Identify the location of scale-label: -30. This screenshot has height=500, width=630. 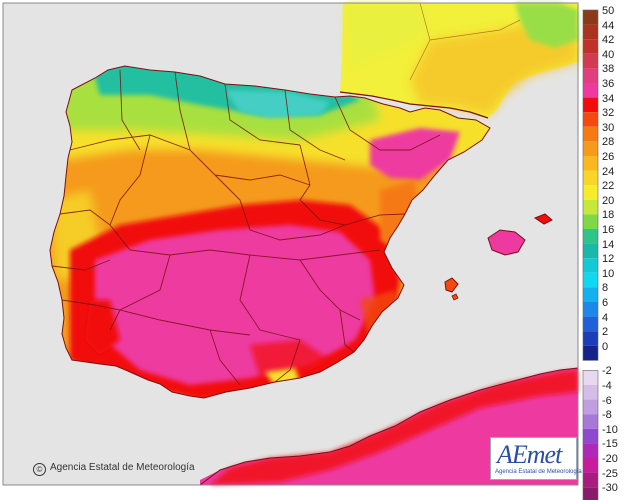
(610, 488).